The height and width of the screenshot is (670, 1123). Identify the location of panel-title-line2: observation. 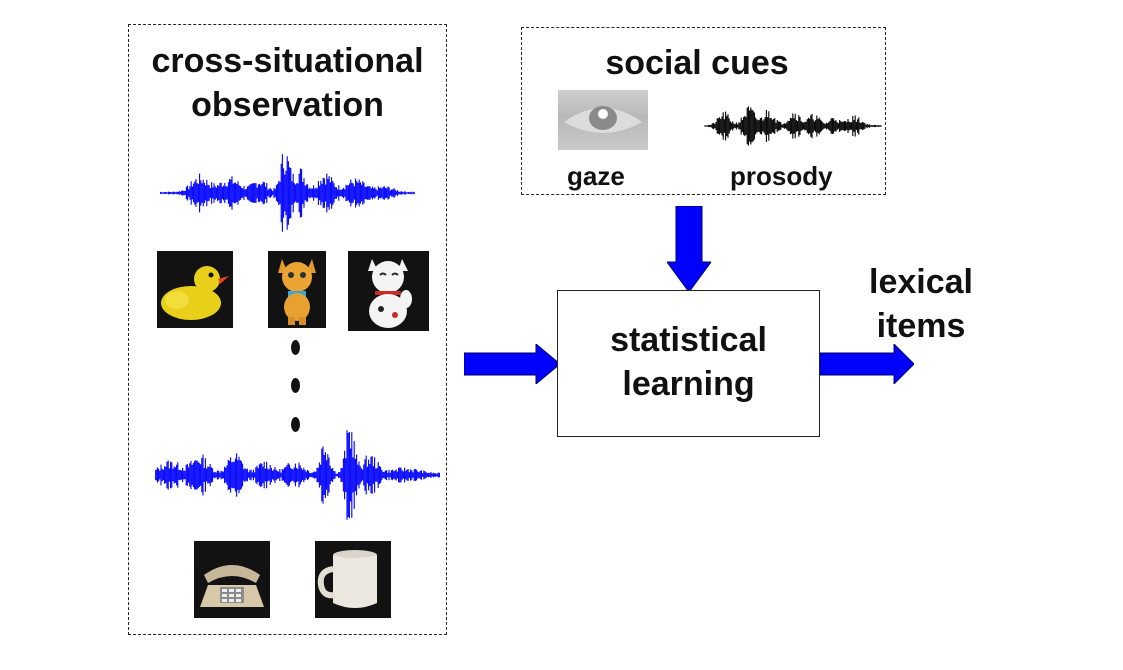
(287, 105).